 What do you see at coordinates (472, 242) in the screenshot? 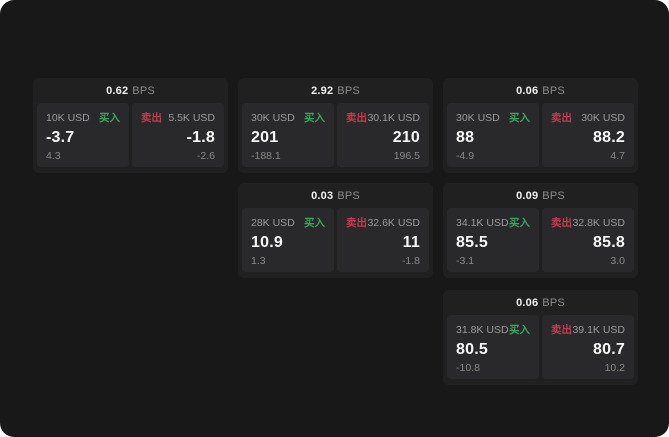
I see `buy-price: 85.5` at bounding box center [472, 242].